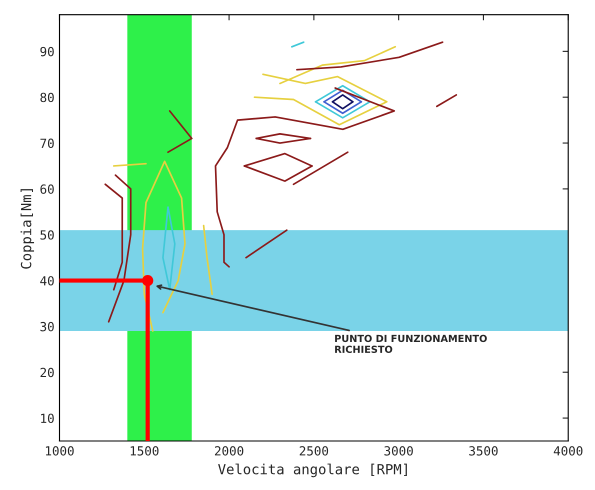 Image resolution: width=595 pixels, height=490 pixels. Describe the element at coordinates (47, 235) in the screenshot. I see `y-tick-label: 50` at that location.